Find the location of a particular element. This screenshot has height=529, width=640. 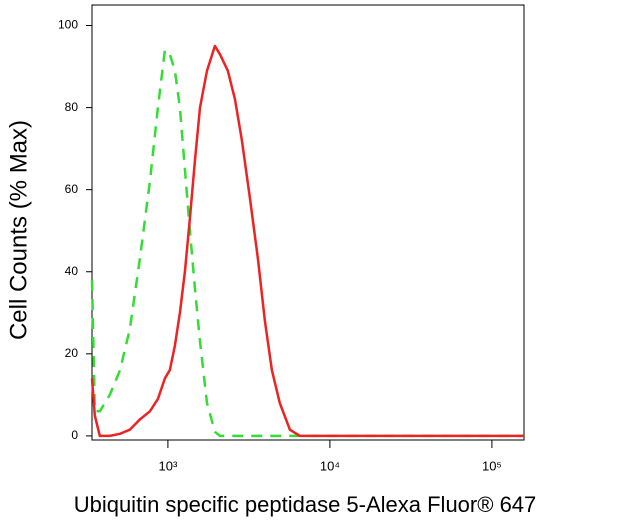

x-tick-label: 10⁵ is located at coordinates (492, 465).